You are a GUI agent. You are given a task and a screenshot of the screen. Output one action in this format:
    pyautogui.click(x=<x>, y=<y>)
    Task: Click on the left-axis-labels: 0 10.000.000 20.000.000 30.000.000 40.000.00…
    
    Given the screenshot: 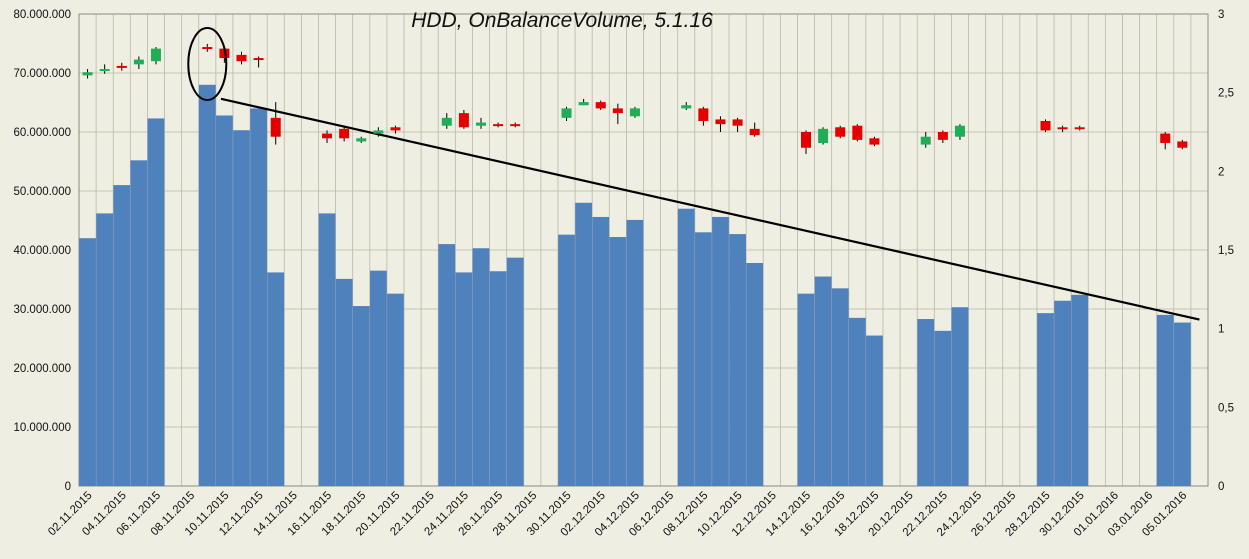 What is the action you would take?
    pyautogui.click(x=42, y=251)
    